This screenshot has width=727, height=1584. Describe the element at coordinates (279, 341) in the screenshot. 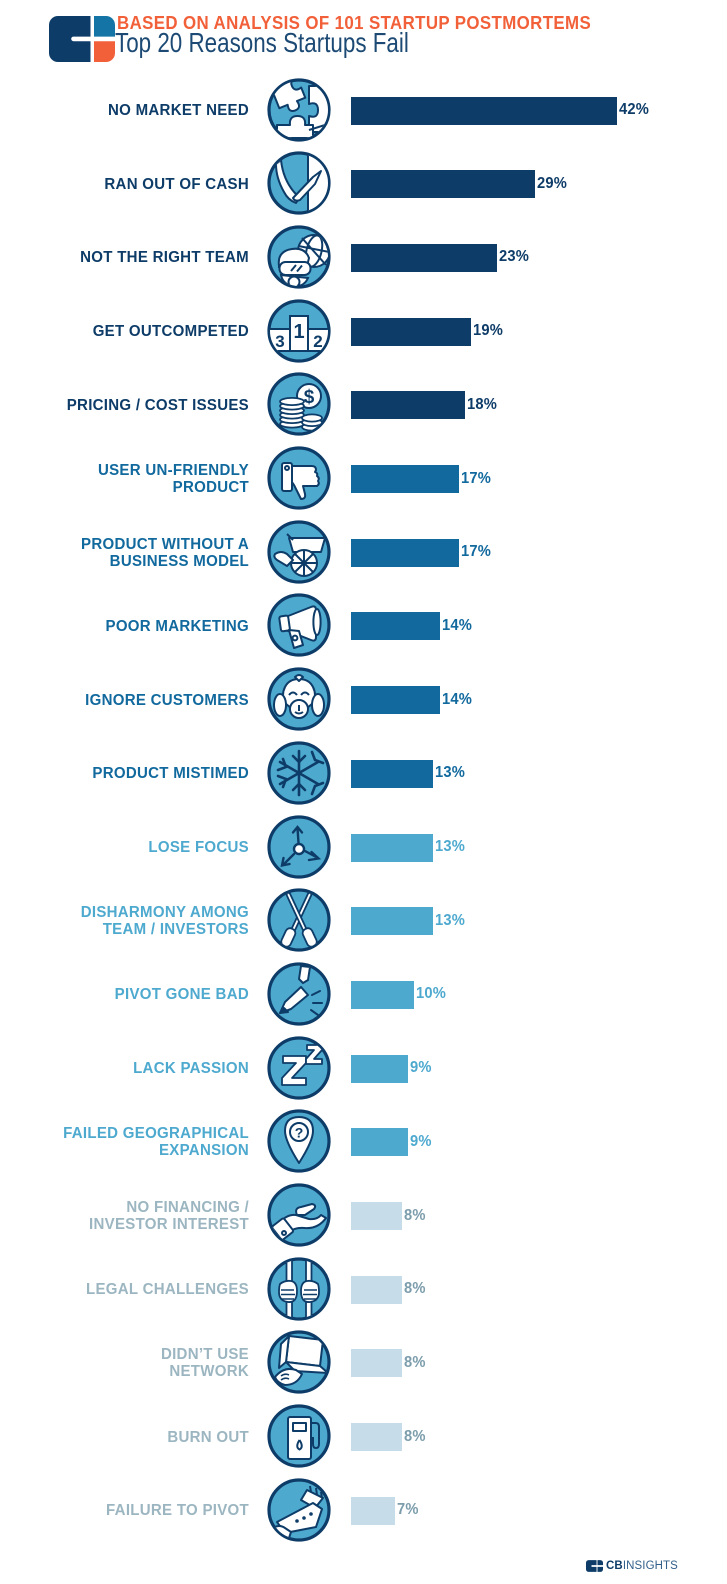

I see `svg-text: 3` at that location.